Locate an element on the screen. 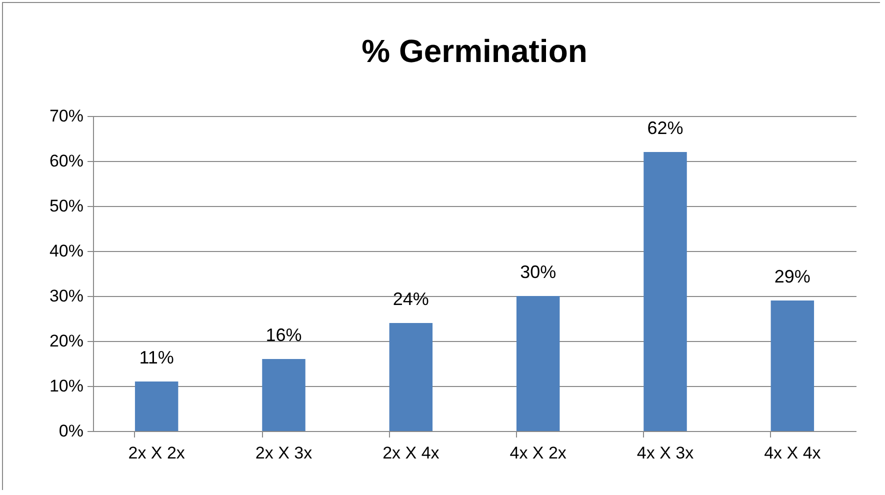 The width and height of the screenshot is (885, 495). x-tick-label: 2x X 4x is located at coordinates (411, 453).